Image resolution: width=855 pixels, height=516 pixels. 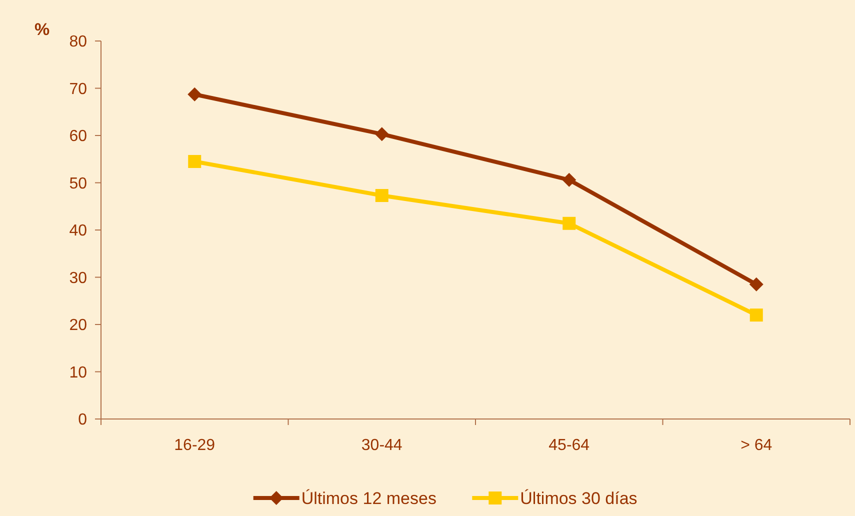 I want to click on y-tick-label: 20, so click(x=78, y=325).